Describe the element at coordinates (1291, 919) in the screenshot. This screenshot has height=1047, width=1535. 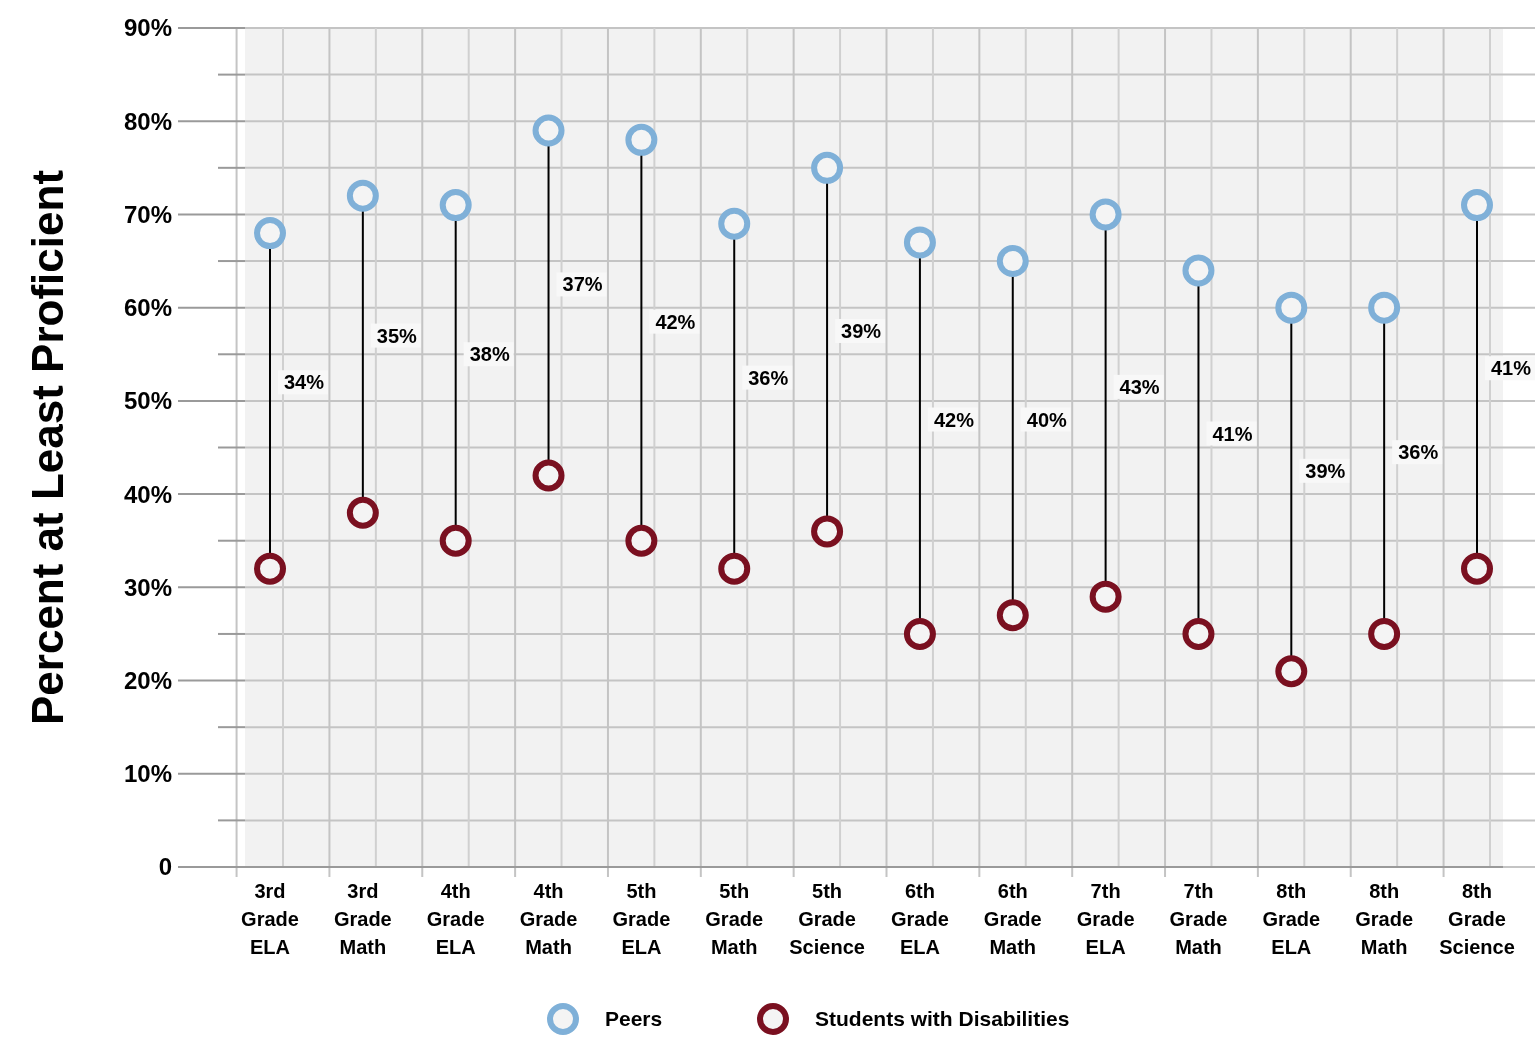
I see `x-tick-label: 8th Grade ELA` at that location.